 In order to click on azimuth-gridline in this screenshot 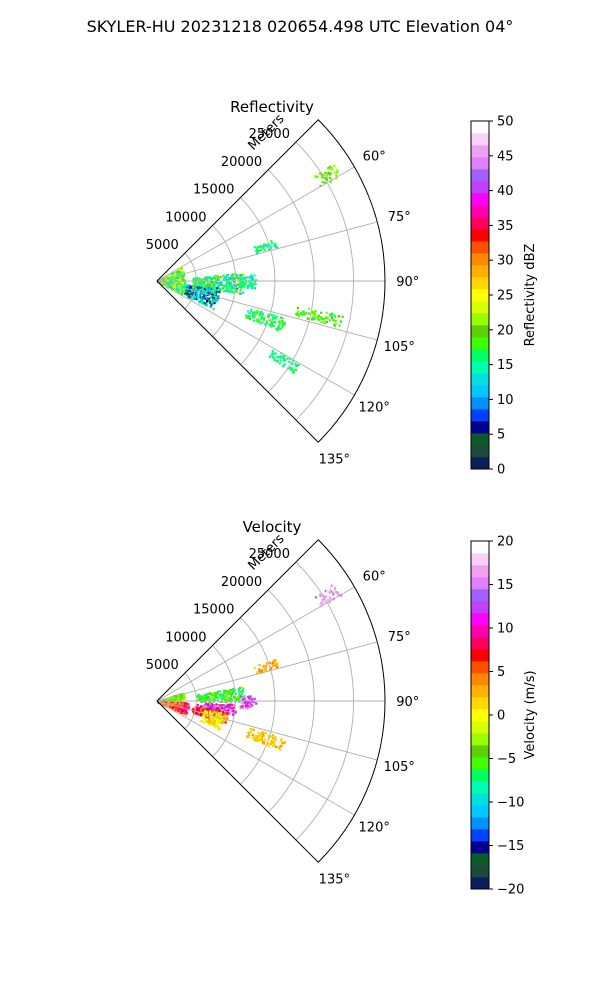, I will do `click(255, 644)`.